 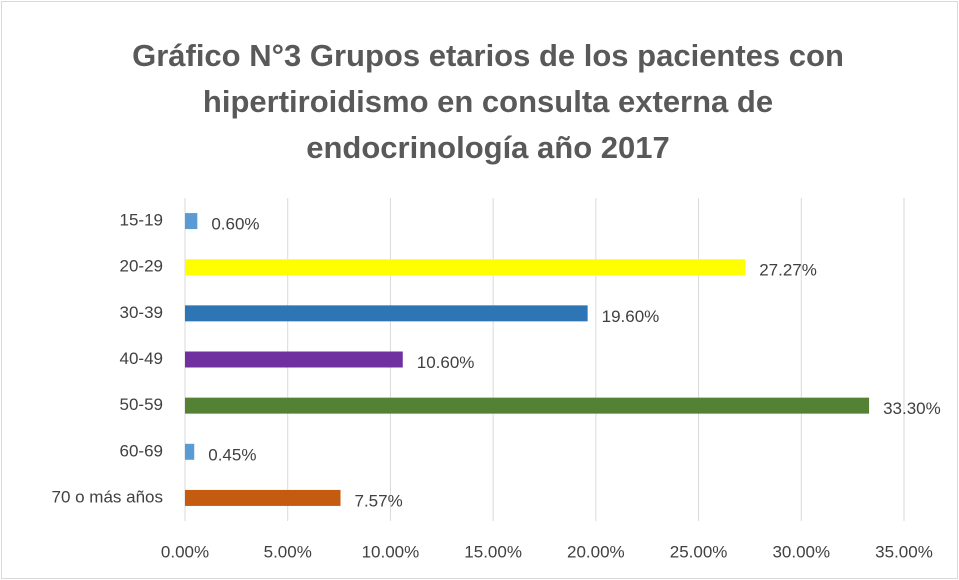 What do you see at coordinates (141, 358) in the screenshot?
I see `y-tick-label: 40-49` at bounding box center [141, 358].